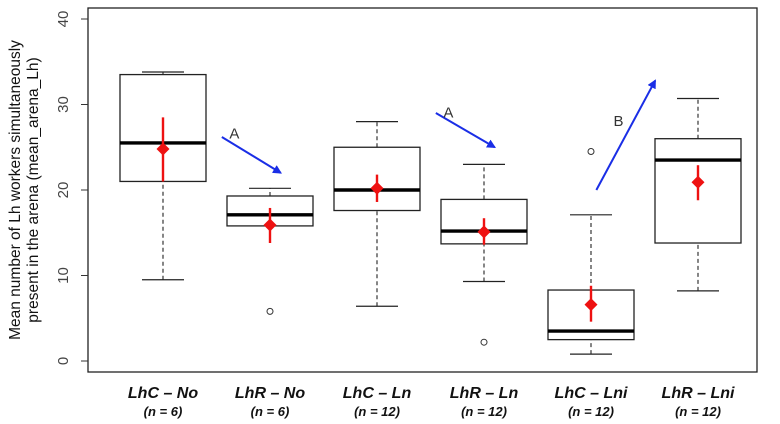  I want to click on category-label: LhR – Ln, so click(484, 393).